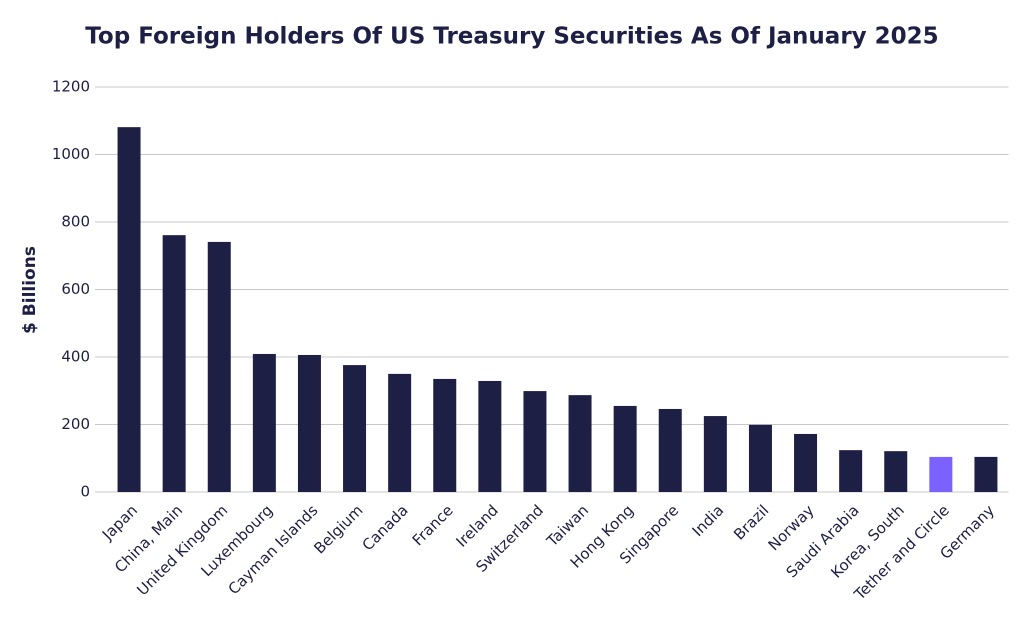 This screenshot has width=1024, height=629. Describe the element at coordinates (71, 87) in the screenshot. I see `y-tick-label: 1200` at that location.